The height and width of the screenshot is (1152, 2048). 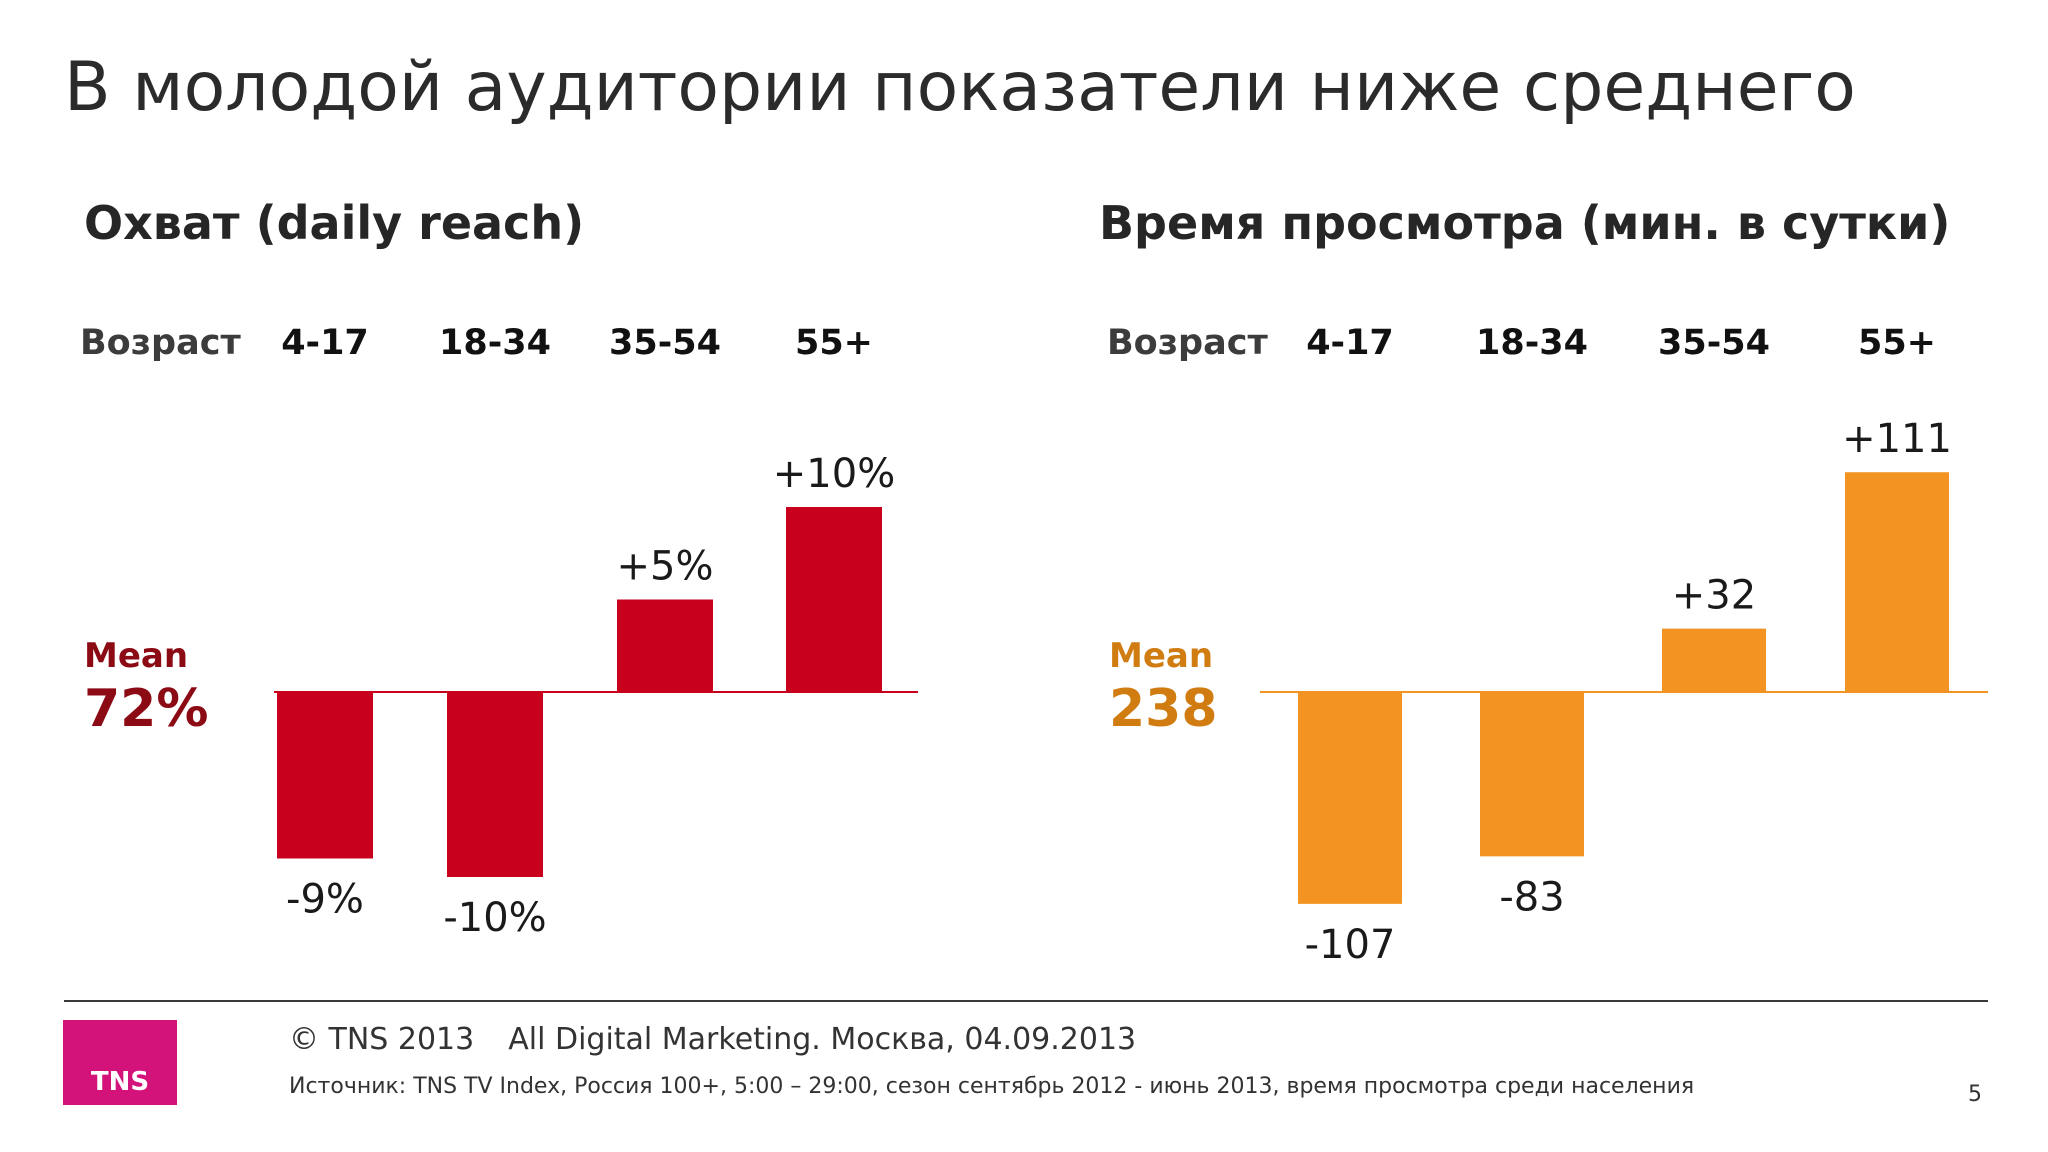 What do you see at coordinates (1163, 709) in the screenshot?
I see `viewing-time-mean-value: 238` at bounding box center [1163, 709].